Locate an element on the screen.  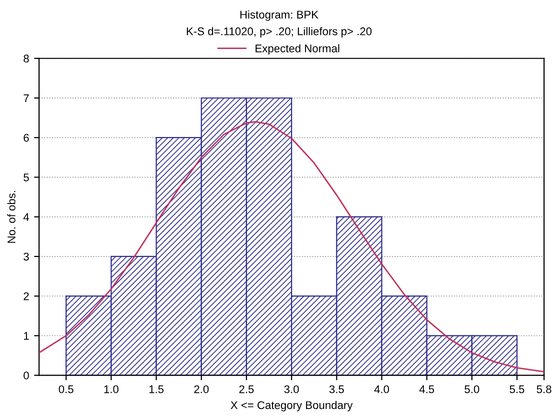
y-tick-label: 1 is located at coordinates (26, 336).